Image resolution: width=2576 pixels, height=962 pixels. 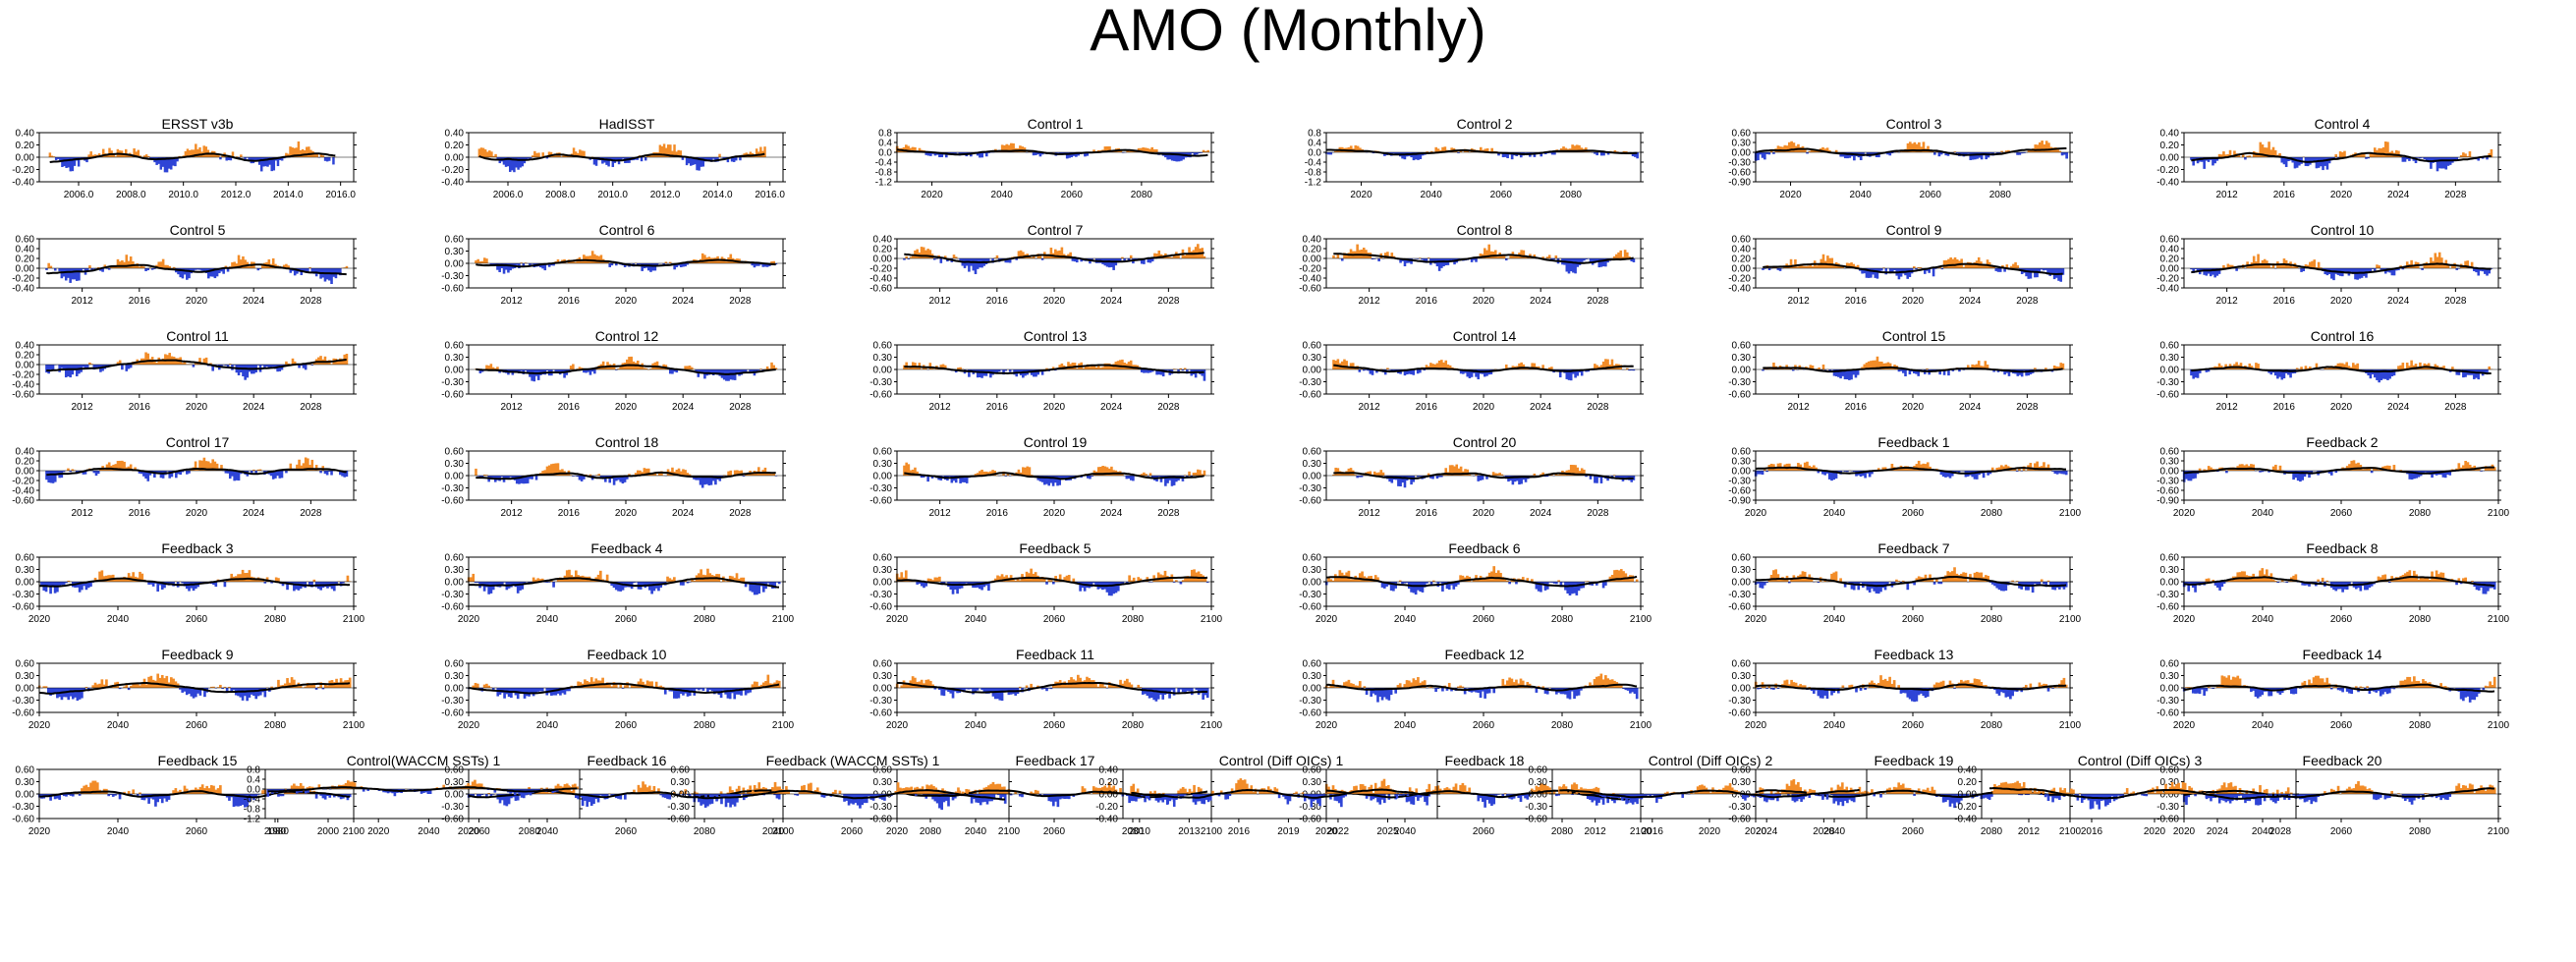 I want to click on y-tick-label: 0.00, so click(x=25, y=158).